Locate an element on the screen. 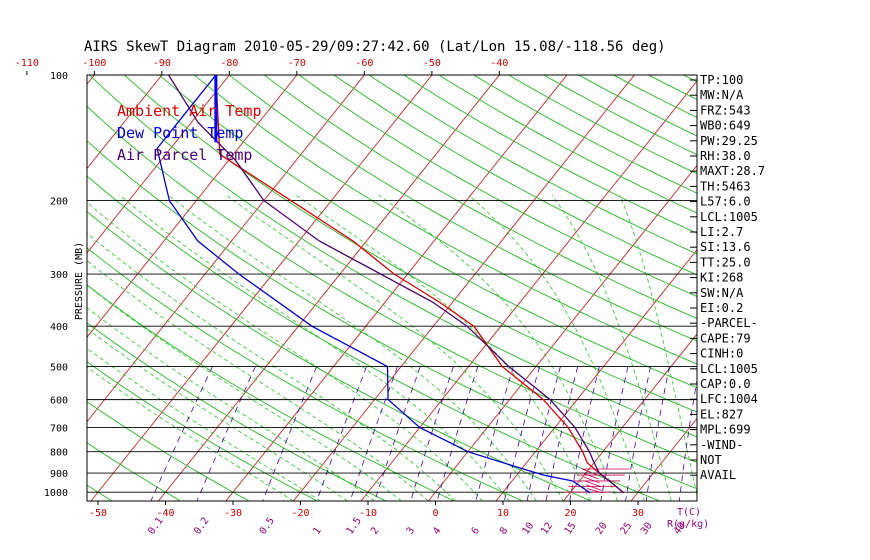  top-tick-label: -50 is located at coordinates (432, 63).